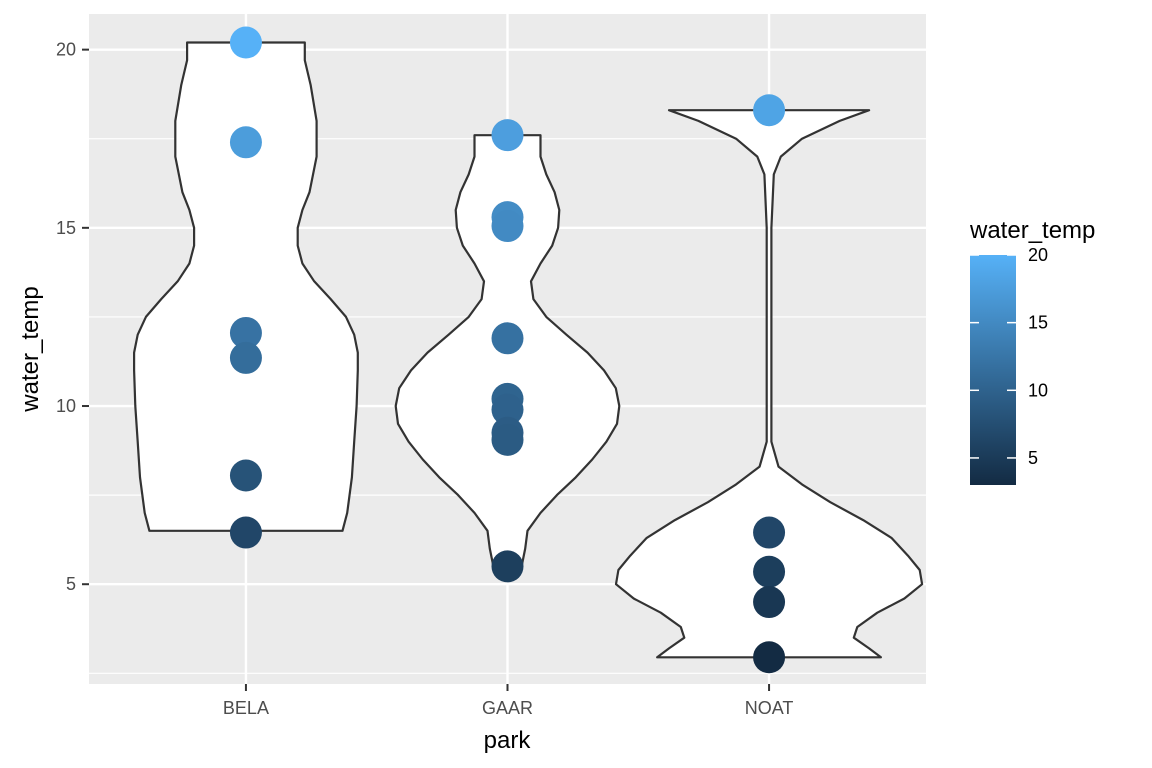 The height and width of the screenshot is (768, 1152). Describe the element at coordinates (507, 708) in the screenshot. I see `x-tick-label: GAAR` at that location.